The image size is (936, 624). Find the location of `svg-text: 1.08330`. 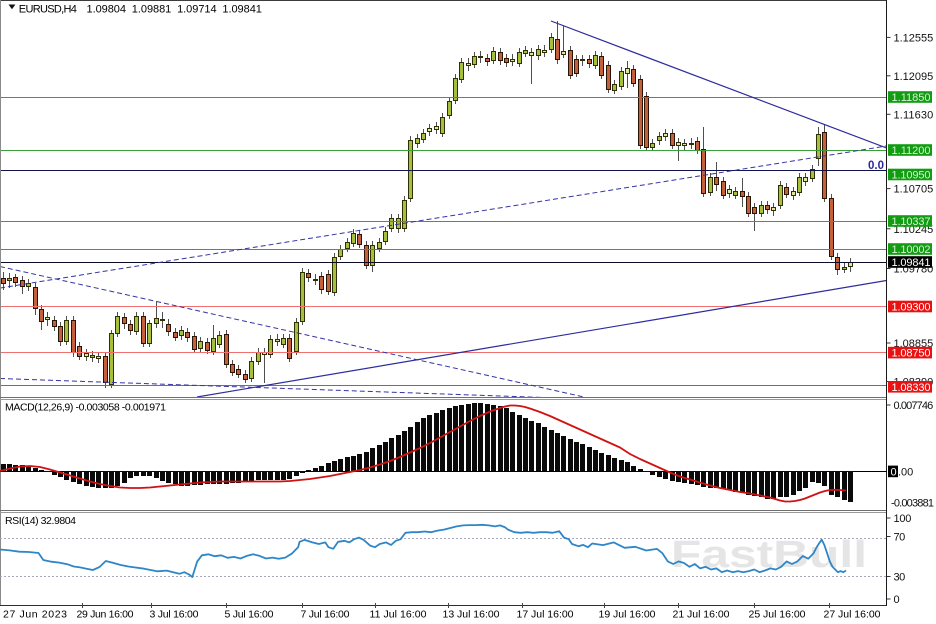

svg-text: 1.08330 is located at coordinates (911, 388).